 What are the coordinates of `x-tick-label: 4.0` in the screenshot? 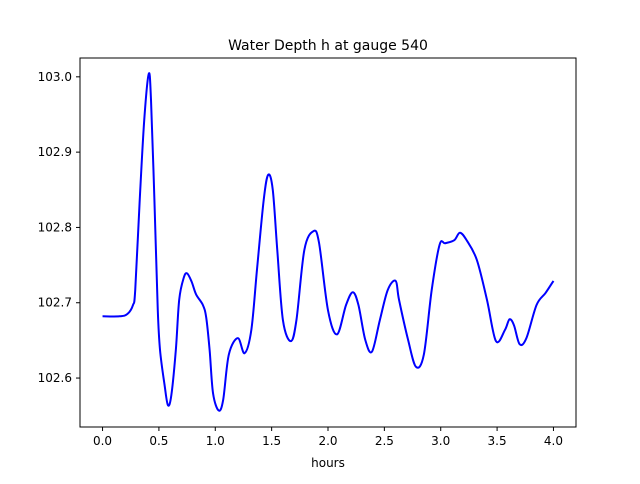 It's located at (553, 441).